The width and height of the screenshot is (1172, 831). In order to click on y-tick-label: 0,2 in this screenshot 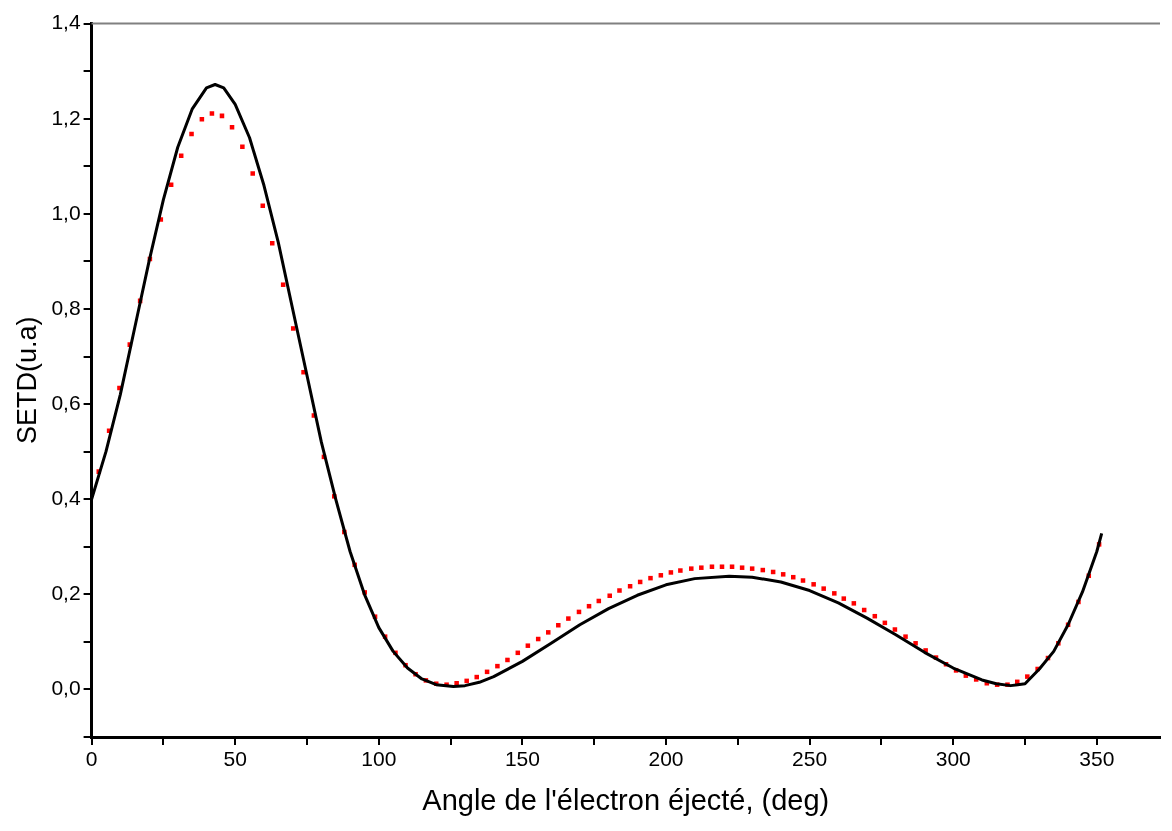, I will do `click(66, 593)`.